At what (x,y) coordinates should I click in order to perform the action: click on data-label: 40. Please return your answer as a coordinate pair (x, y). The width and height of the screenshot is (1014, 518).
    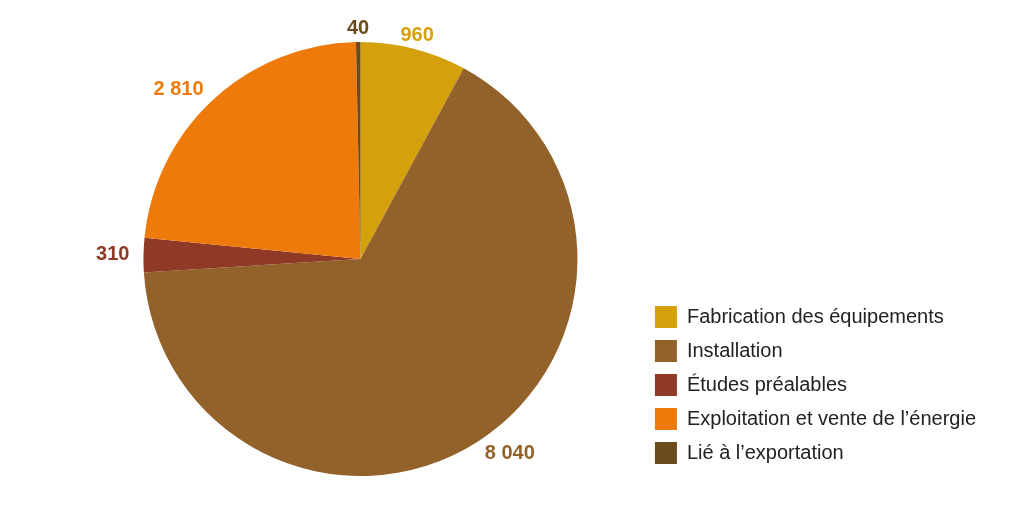
    Looking at the image, I should click on (358, 26).